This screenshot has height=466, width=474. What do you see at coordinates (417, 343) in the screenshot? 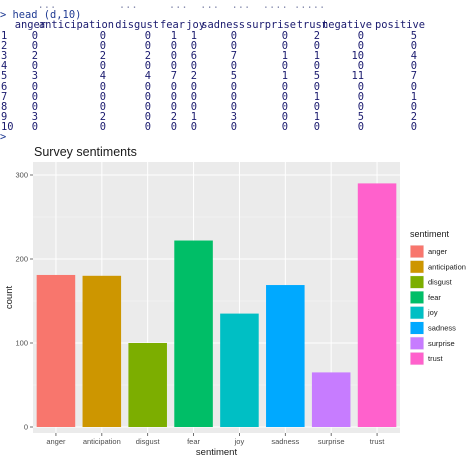
I see `legend-swatch-surprise` at bounding box center [417, 343].